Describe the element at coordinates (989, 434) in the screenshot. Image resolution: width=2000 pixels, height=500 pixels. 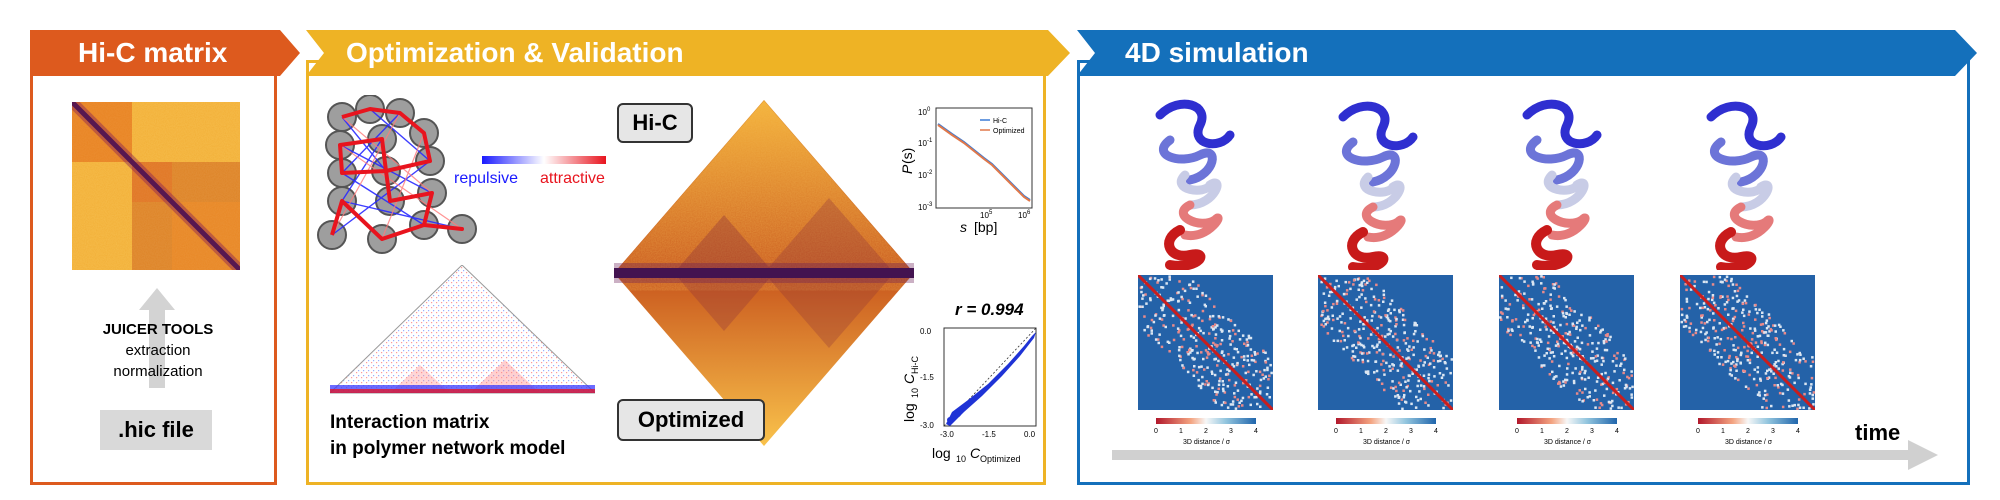
I see `scatter-xtick-1: -1.5` at that location.